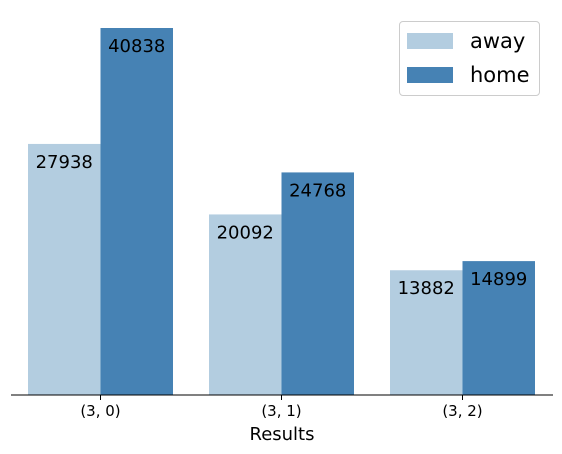  What do you see at coordinates (430, 75) in the screenshot?
I see `legend-swatch-home` at bounding box center [430, 75].